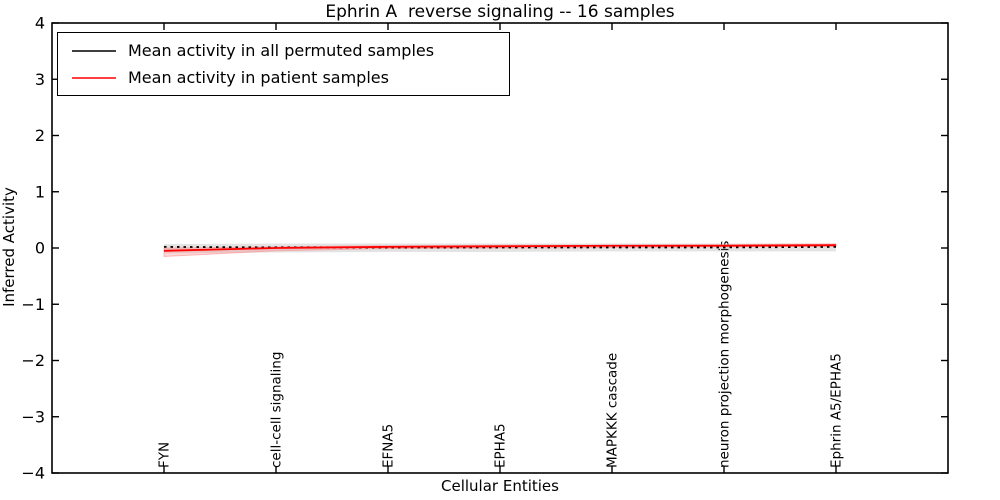 The width and height of the screenshot is (1000, 500). What do you see at coordinates (277, 410) in the screenshot?
I see `x-tick-label: cell-cell signaling` at bounding box center [277, 410].